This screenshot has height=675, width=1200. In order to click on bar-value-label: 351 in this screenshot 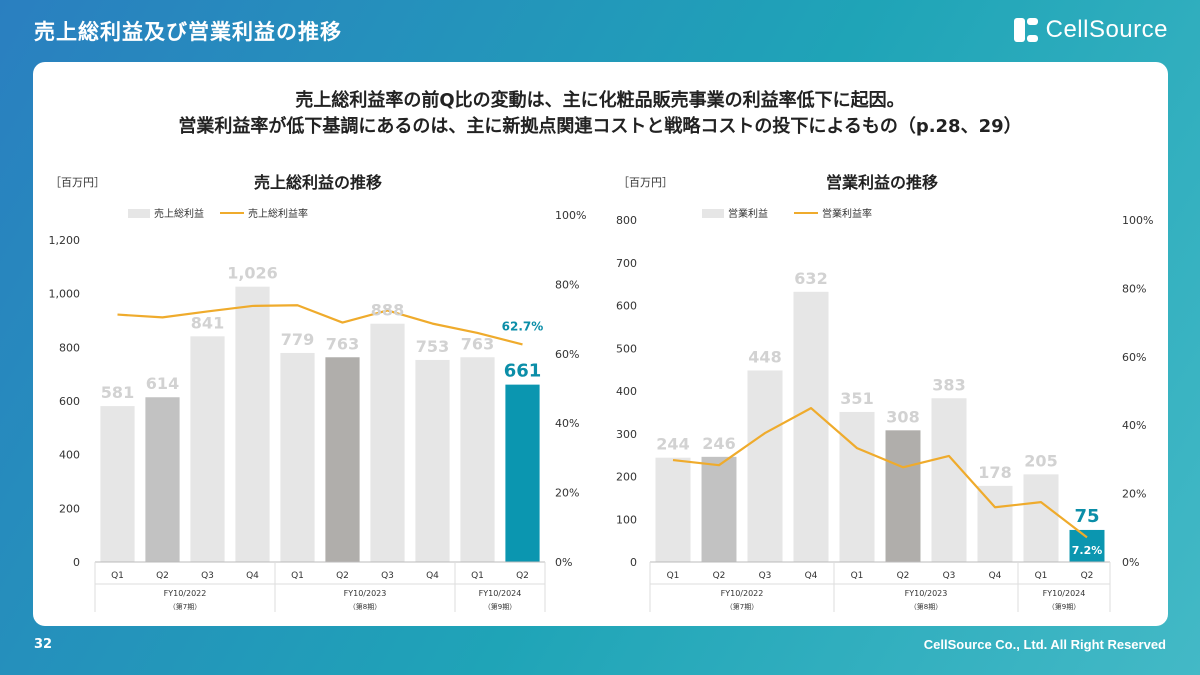, I will do `click(856, 398)`.